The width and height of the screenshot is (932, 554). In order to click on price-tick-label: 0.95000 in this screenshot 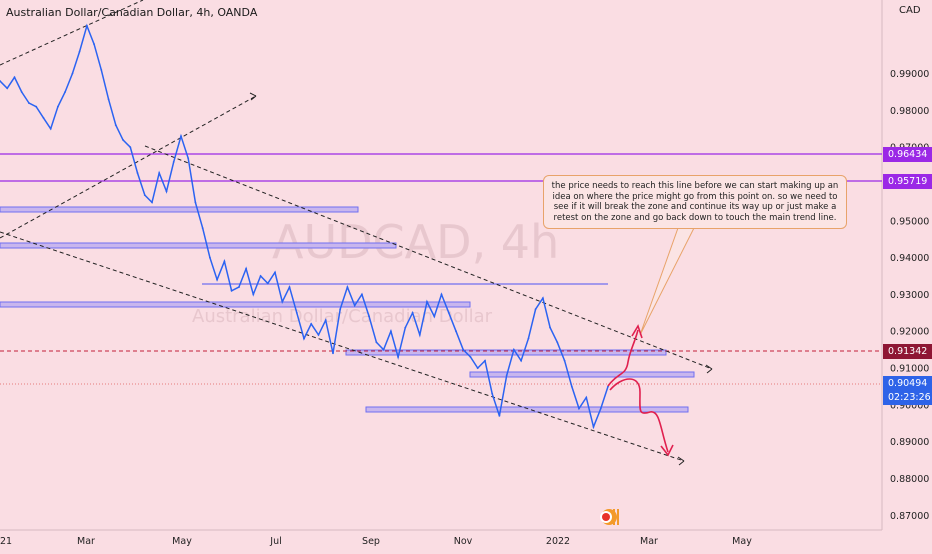, I will do `click(909, 221)`.